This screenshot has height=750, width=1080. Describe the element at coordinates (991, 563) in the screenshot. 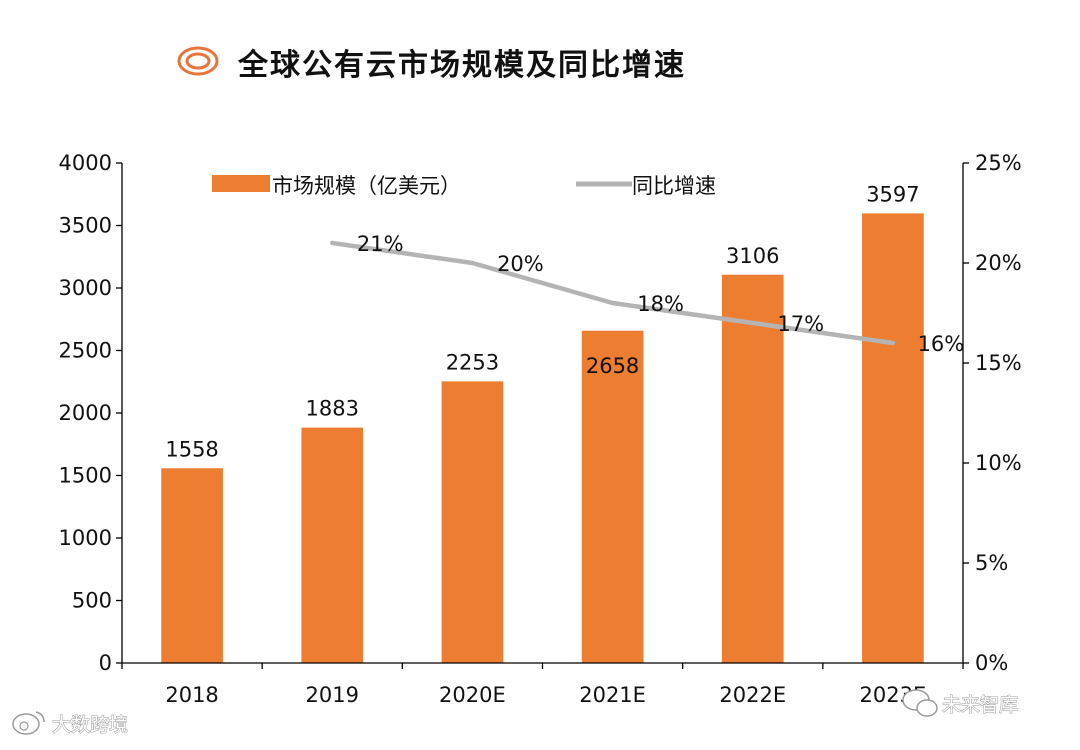

I see `y-right-tick-label: 5%` at that location.